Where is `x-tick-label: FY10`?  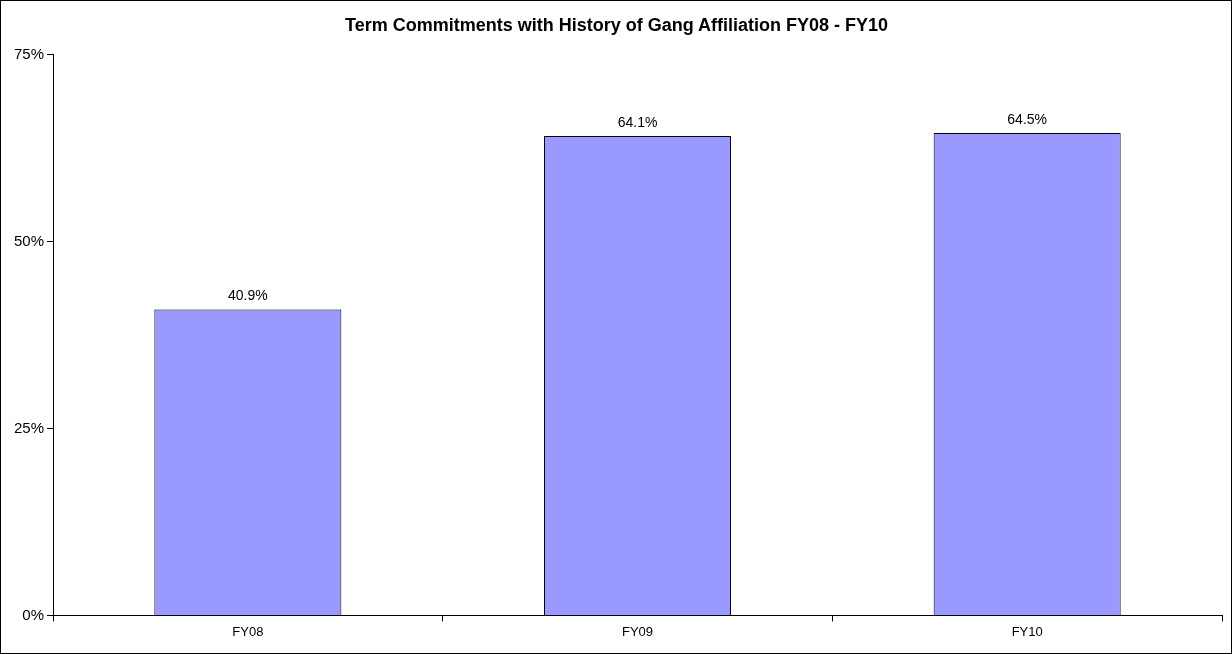
x-tick-label: FY10 is located at coordinates (1027, 631).